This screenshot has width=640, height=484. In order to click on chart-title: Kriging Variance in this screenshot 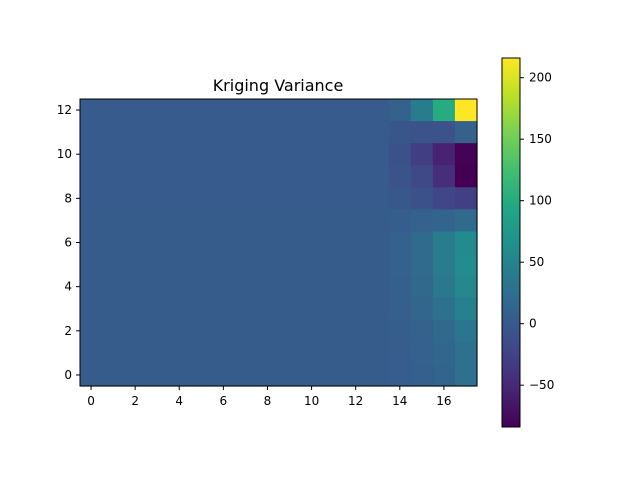, I will do `click(278, 85)`.